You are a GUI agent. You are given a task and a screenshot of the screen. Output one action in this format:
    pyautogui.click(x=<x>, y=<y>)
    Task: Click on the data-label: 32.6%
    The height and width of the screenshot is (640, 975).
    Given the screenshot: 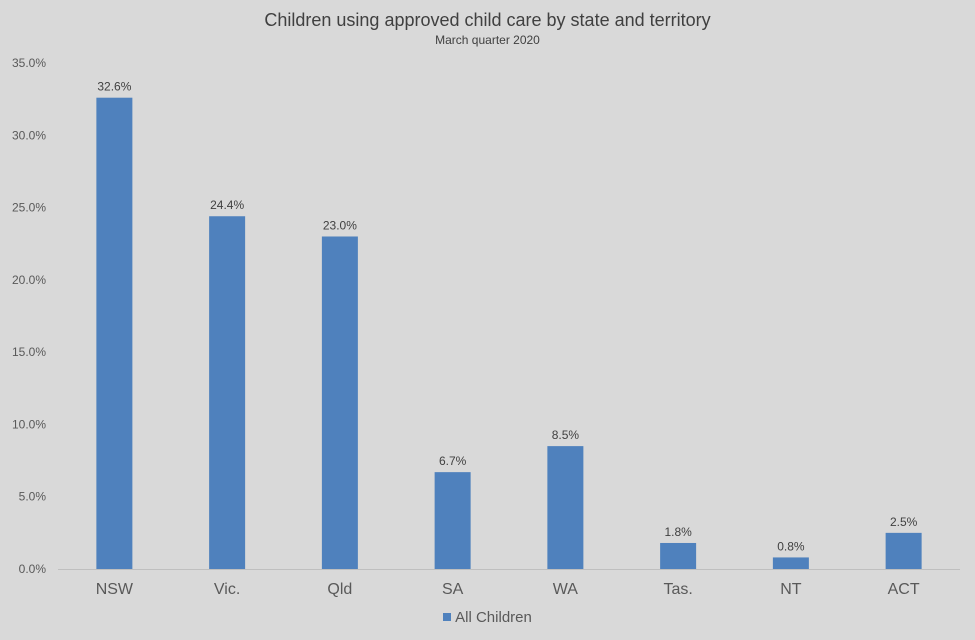 What is the action you would take?
    pyautogui.click(x=114, y=87)
    